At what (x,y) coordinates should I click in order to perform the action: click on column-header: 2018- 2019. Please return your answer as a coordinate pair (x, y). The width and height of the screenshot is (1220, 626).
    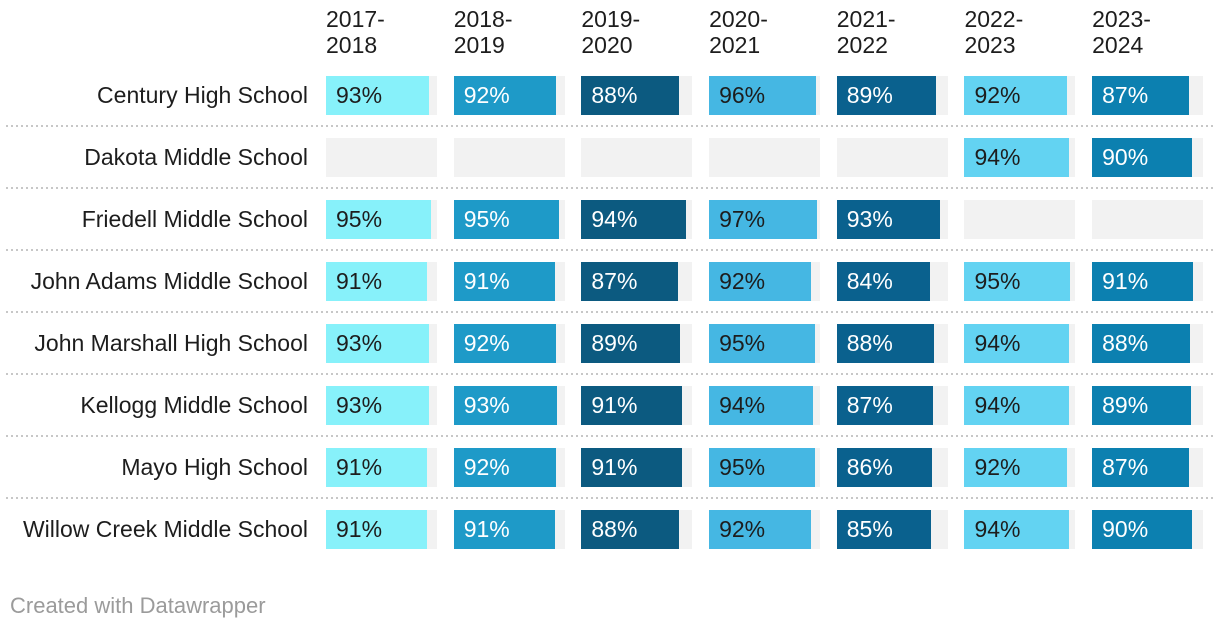
    Looking at the image, I should click on (483, 32).